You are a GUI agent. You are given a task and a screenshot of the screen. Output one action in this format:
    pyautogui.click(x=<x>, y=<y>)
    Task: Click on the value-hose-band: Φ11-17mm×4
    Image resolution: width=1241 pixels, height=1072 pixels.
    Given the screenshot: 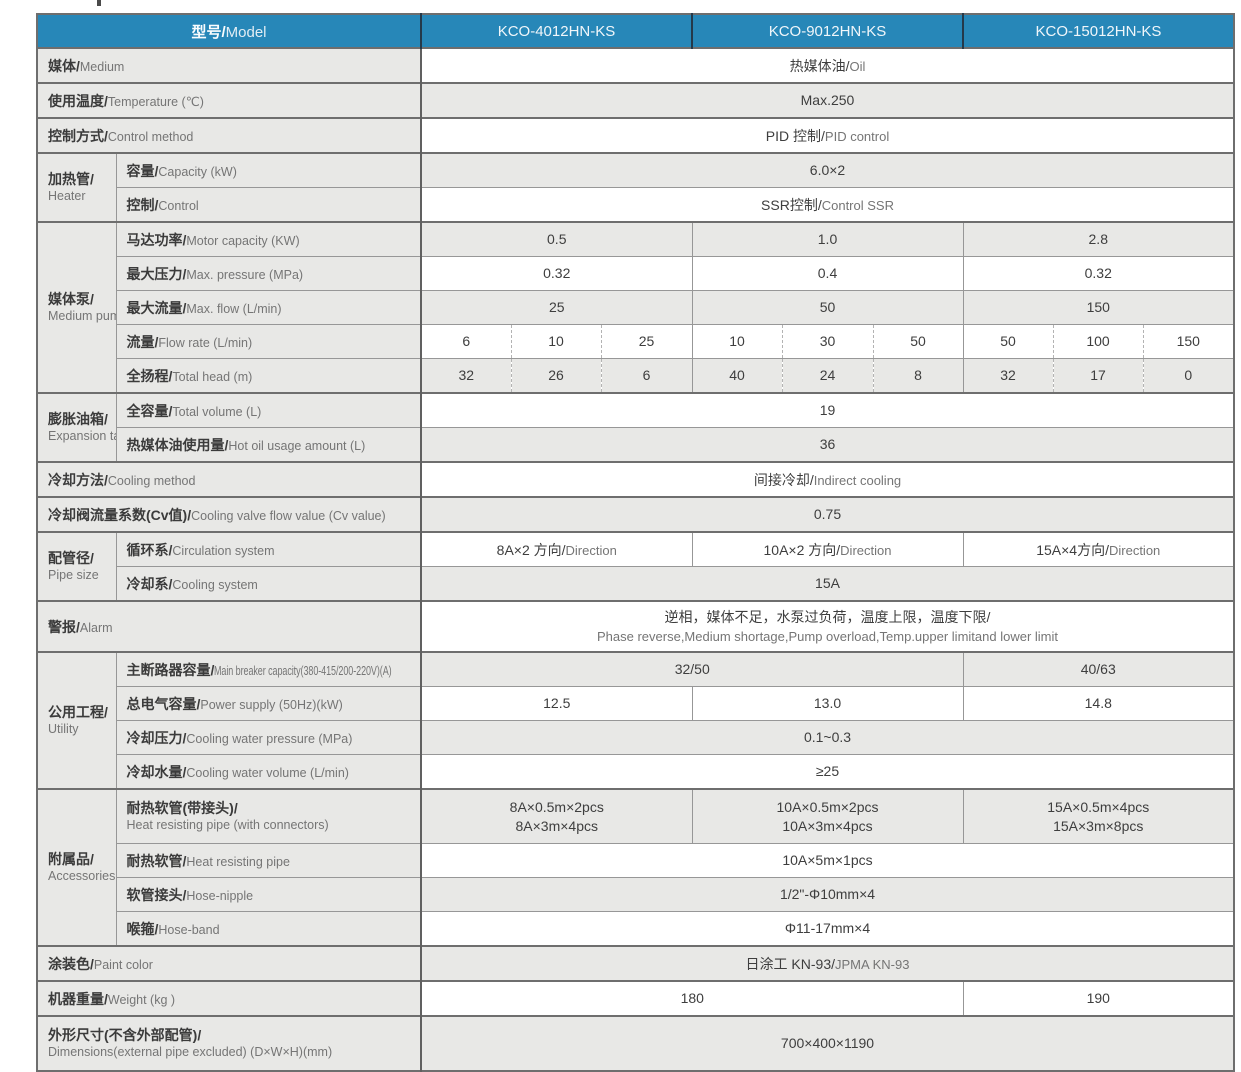 What is the action you would take?
    pyautogui.click(x=827, y=929)
    